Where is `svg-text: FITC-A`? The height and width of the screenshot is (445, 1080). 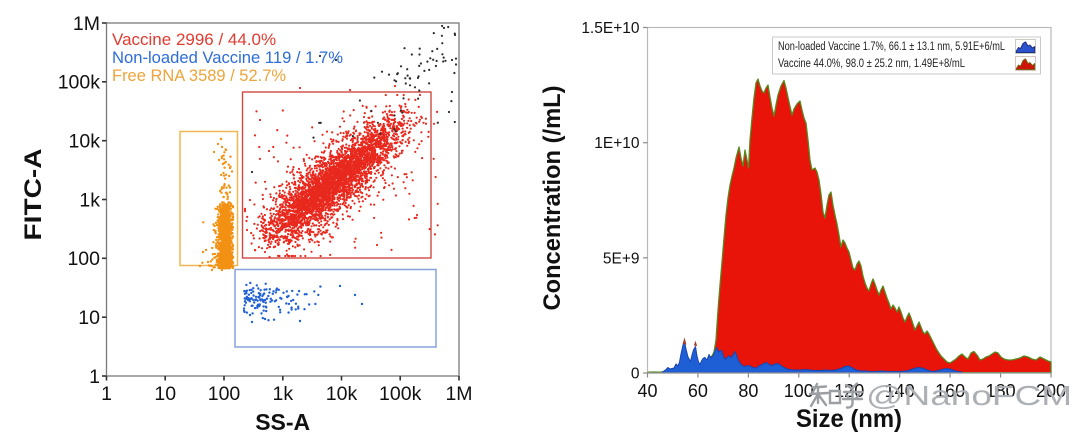
svg-text: FITC-A is located at coordinates (33, 195).